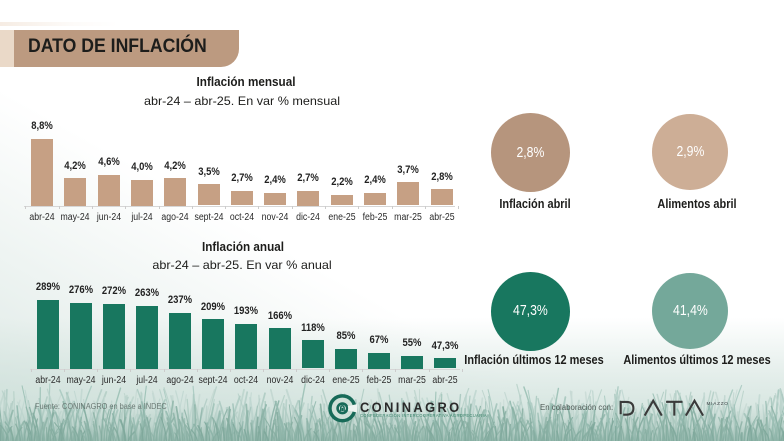  I want to click on svg-text: MIAZZO, so click(718, 403).